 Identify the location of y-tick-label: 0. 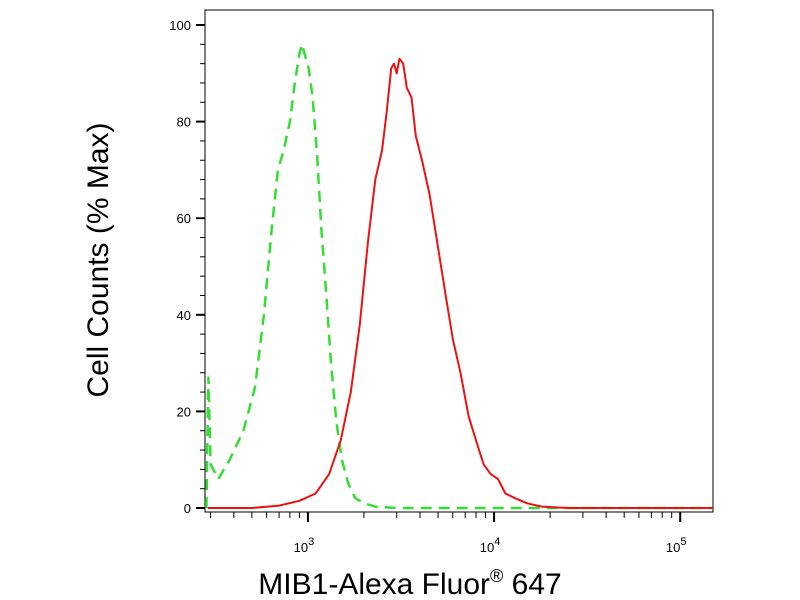
(187, 508).